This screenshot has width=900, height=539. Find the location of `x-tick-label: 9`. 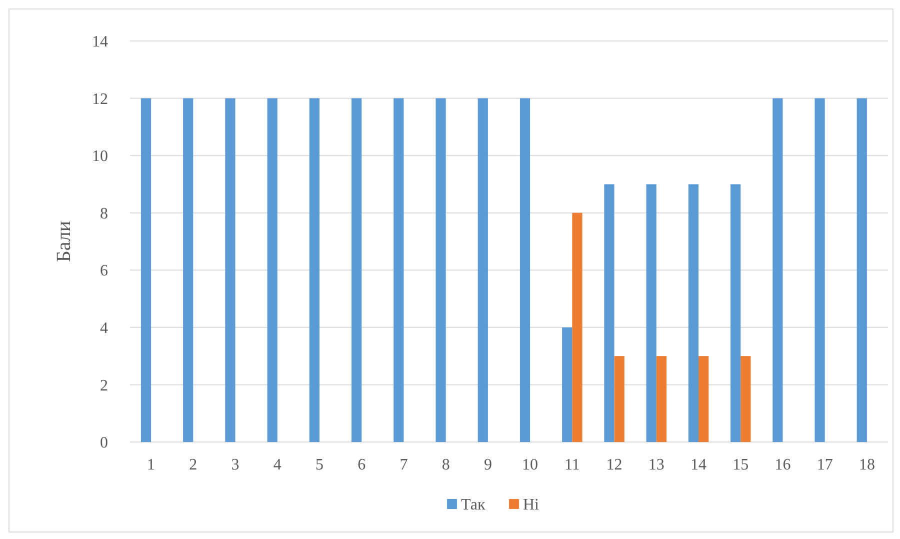

x-tick-label: 9 is located at coordinates (488, 465).